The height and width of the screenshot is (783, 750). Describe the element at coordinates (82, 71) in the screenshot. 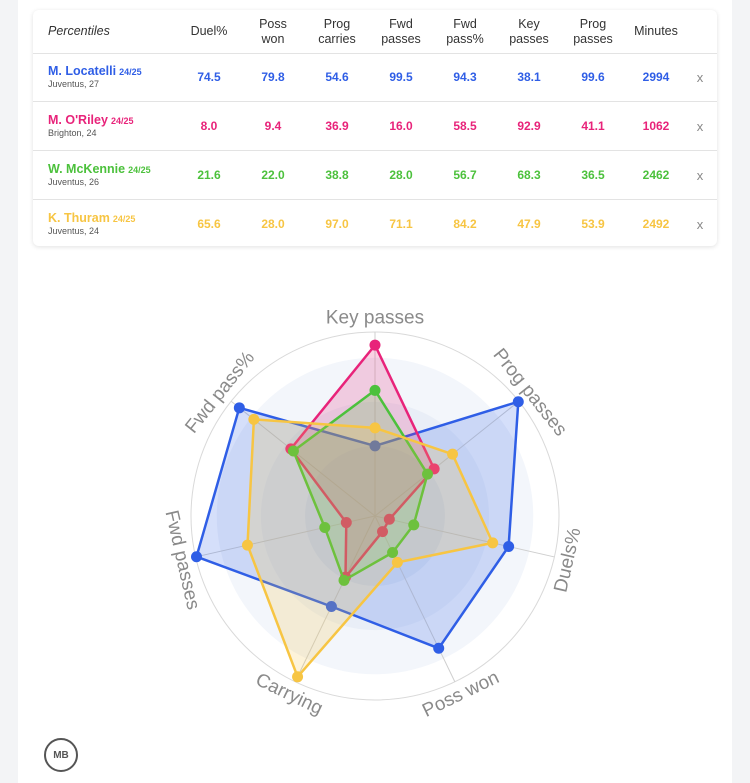

I see `player-name-text: M. Locatelli` at that location.